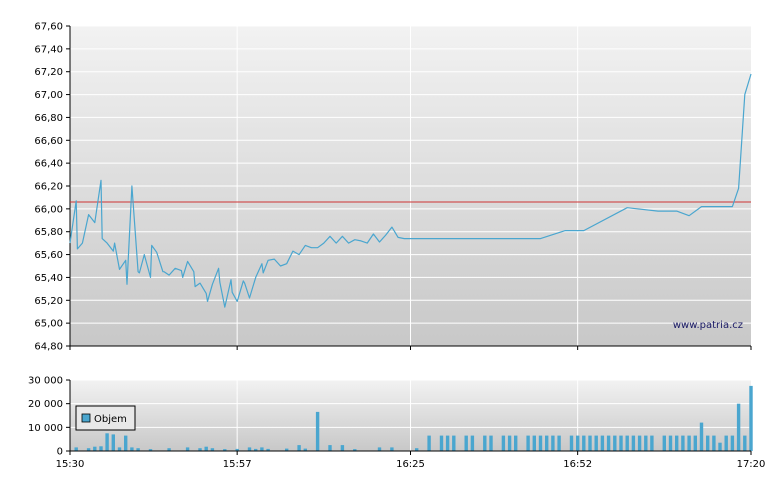 The width and height of the screenshot is (780, 490). I want to click on x-tick-label: 16:25, so click(410, 464).